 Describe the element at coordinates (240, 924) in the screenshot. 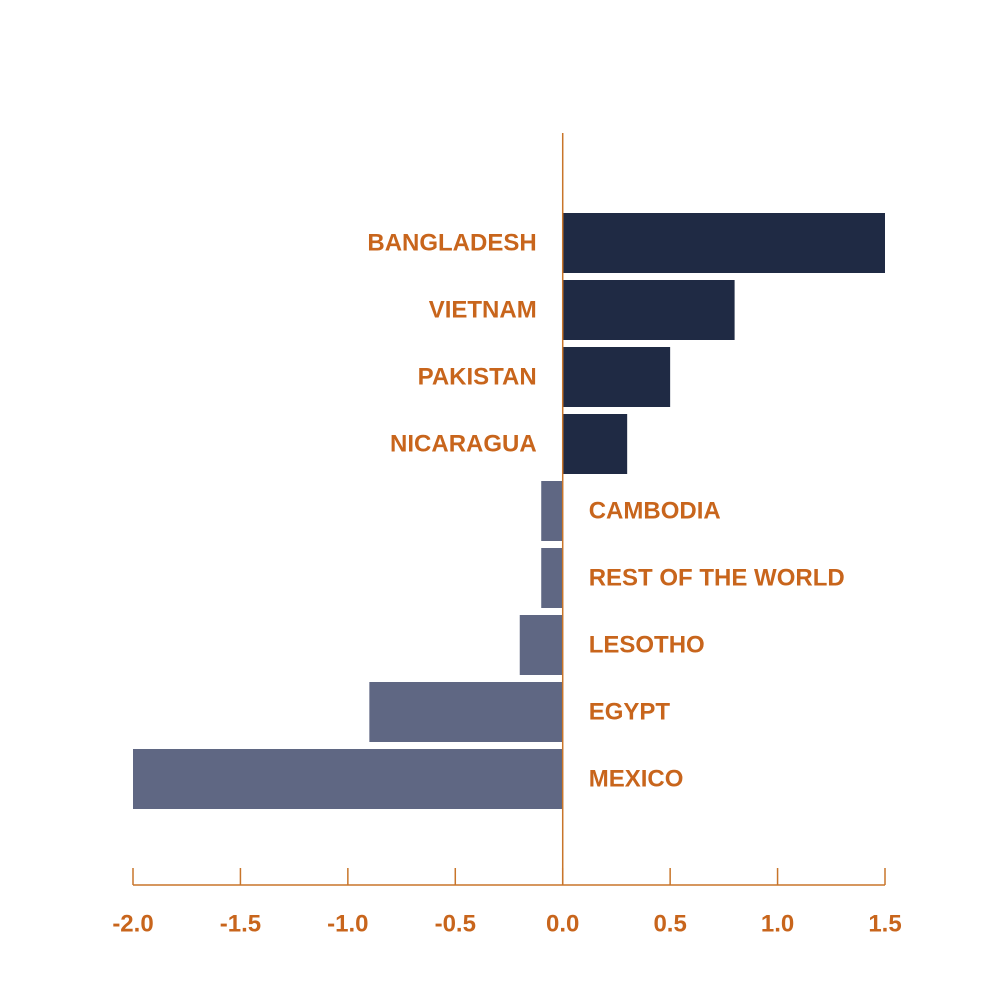

I see `x-tick-label: -1.5` at that location.